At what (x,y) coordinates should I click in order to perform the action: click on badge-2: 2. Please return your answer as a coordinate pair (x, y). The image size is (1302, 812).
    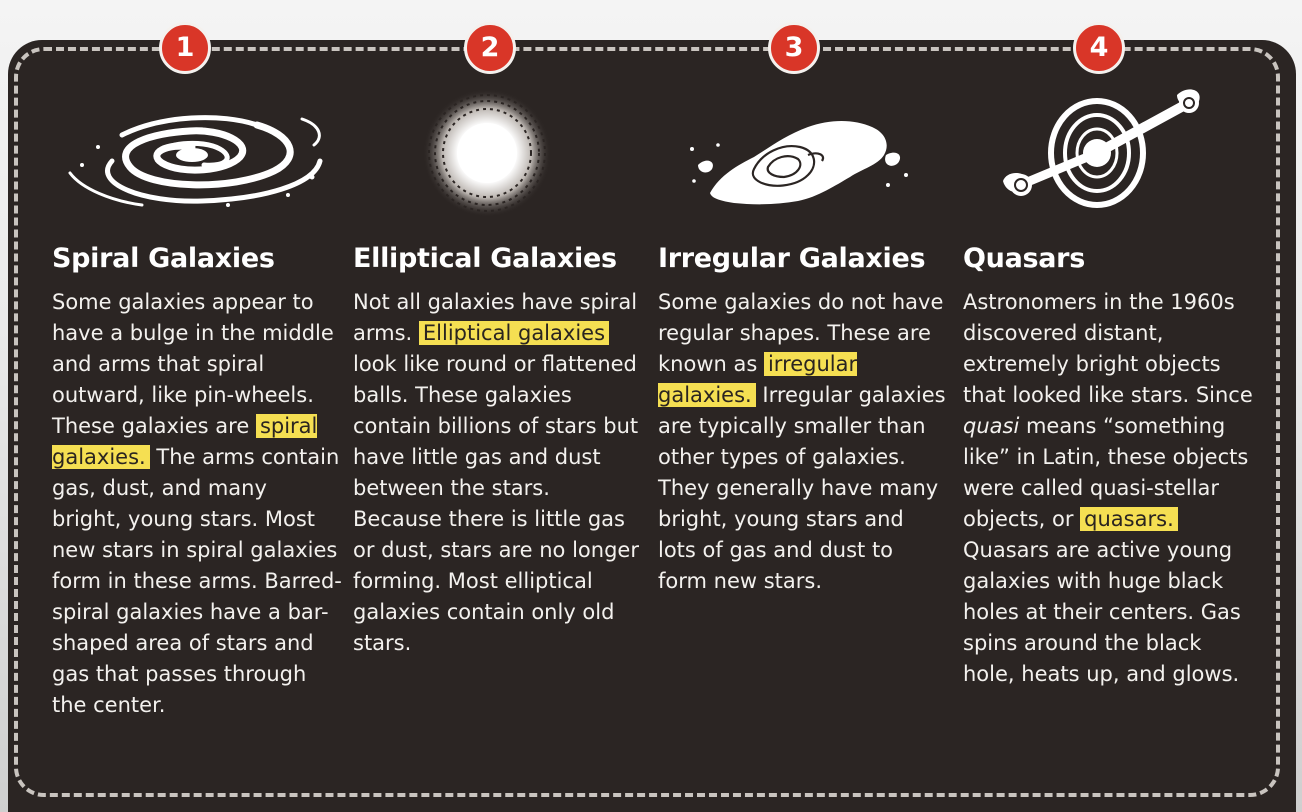
    Looking at the image, I should click on (490, 48).